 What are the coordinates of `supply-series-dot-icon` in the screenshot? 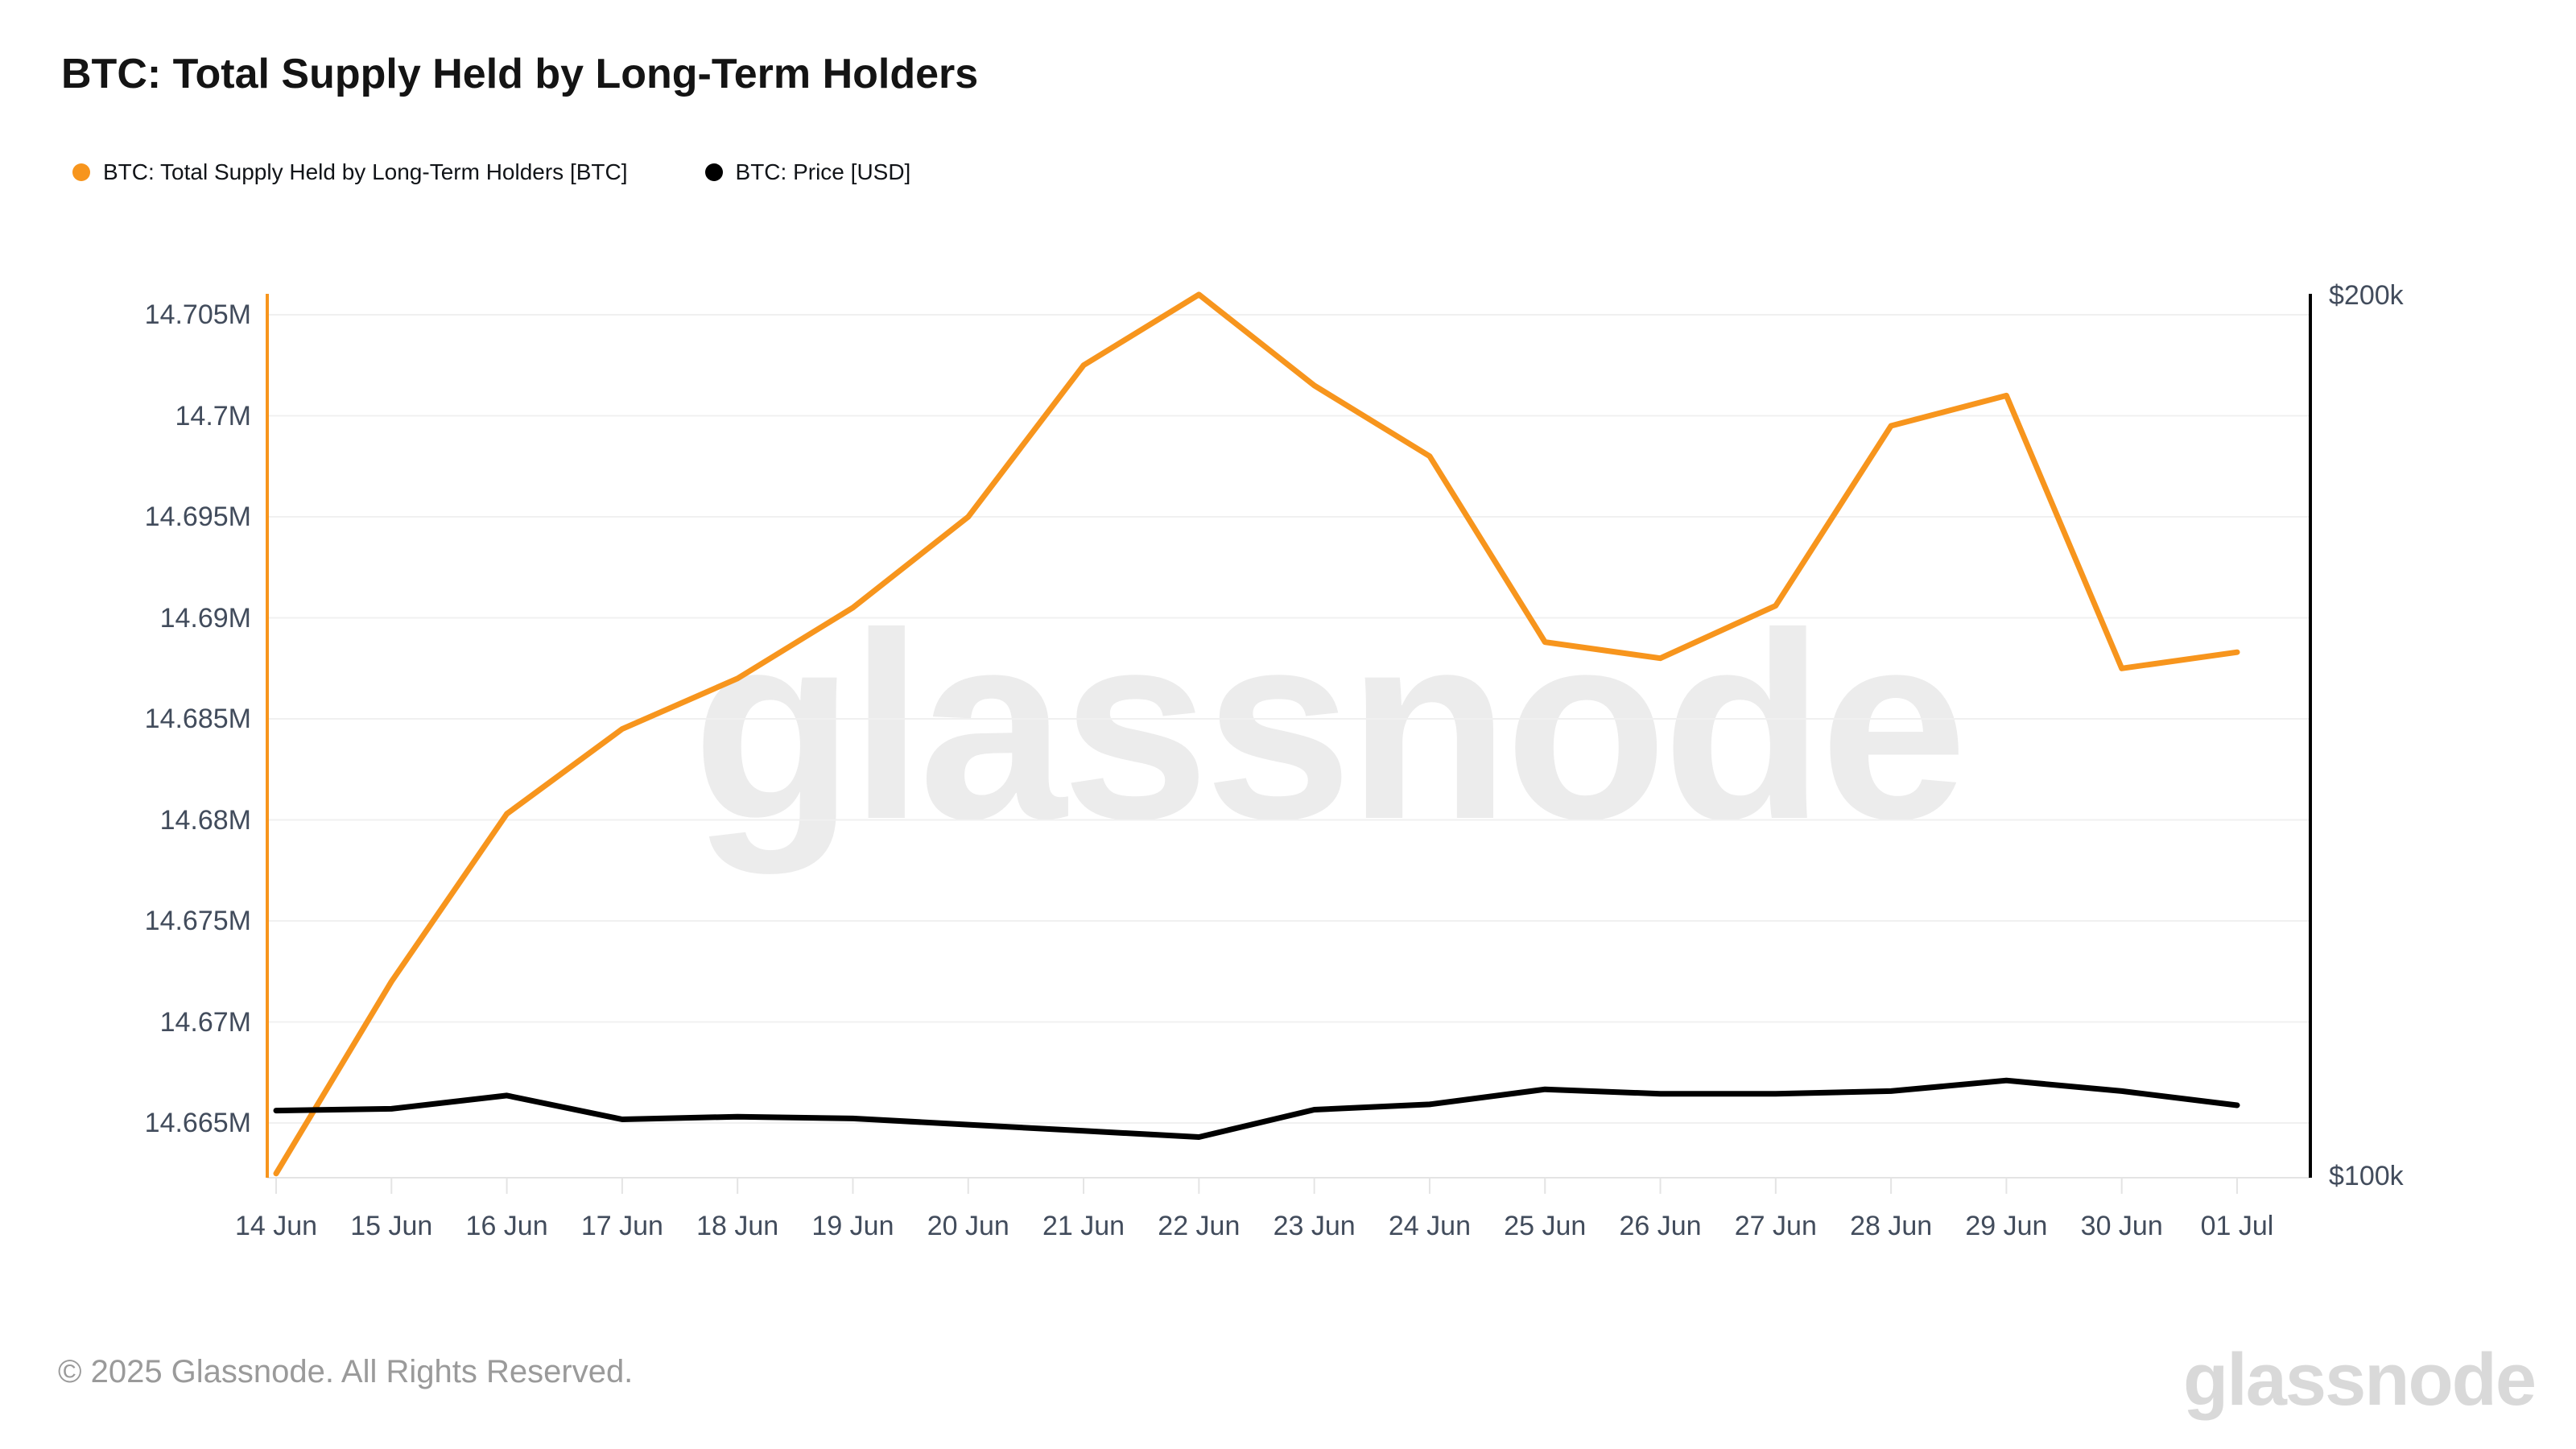 It's located at (81, 172).